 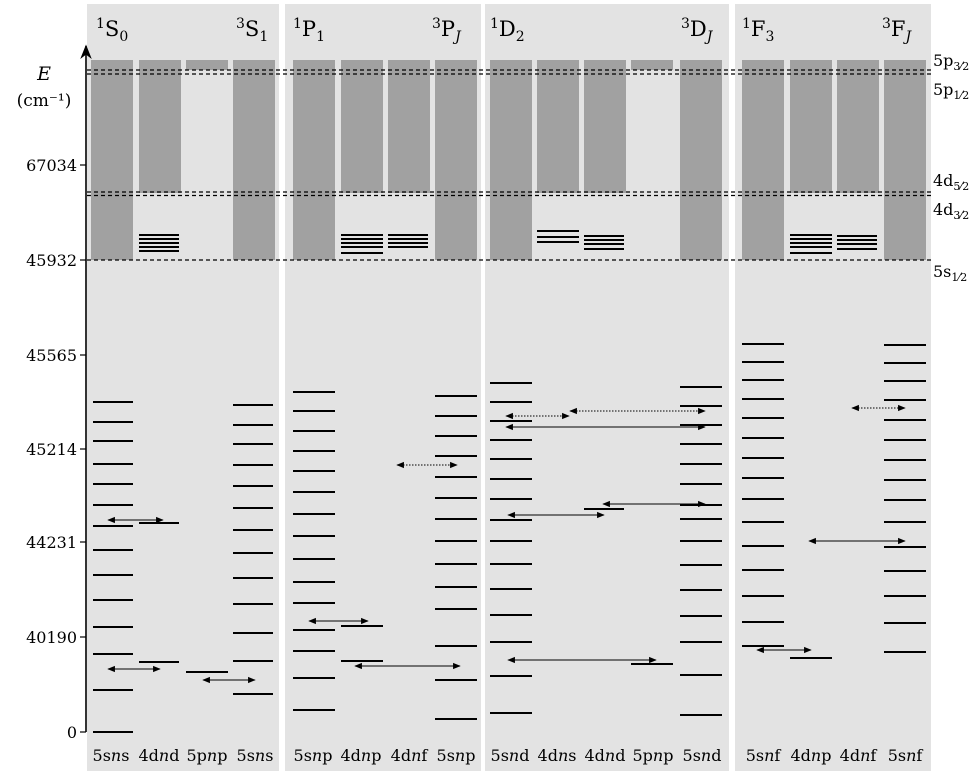 I want to click on threshold-labels: 5p3⁄2 5p1⁄2 4d5⁄2 4d3⁄2 5s1⁄2, so click(x=951, y=167).